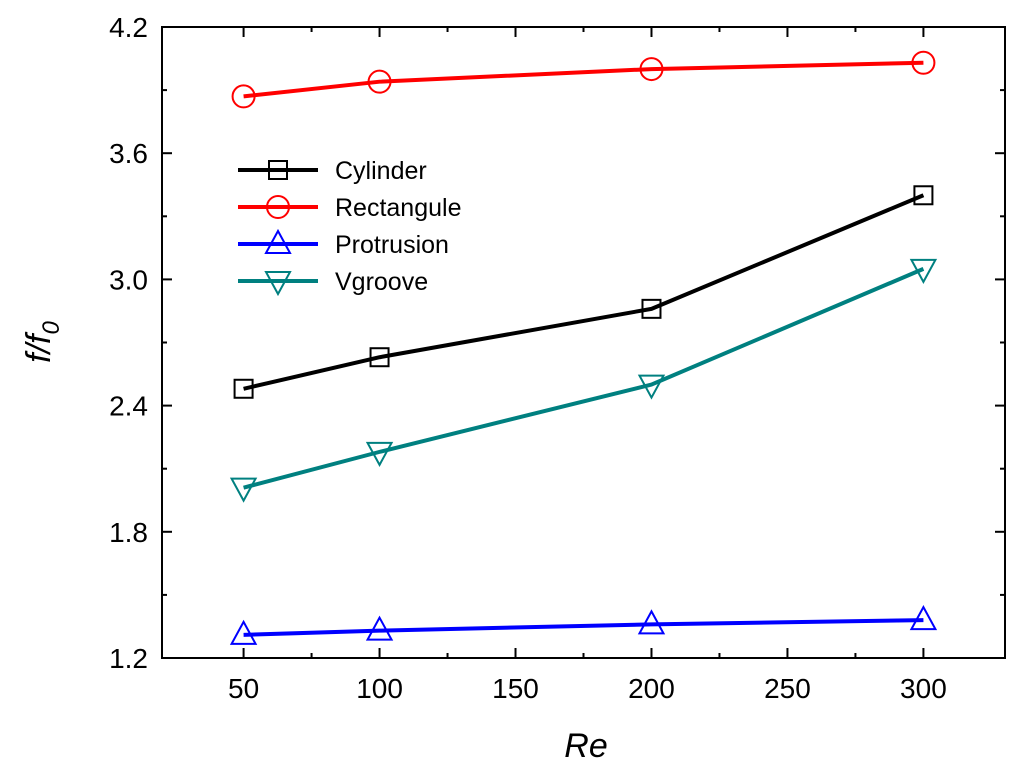 This screenshot has width=1024, height=776. Describe the element at coordinates (515, 688) in the screenshot. I see `x-tick-label: 150` at that location.